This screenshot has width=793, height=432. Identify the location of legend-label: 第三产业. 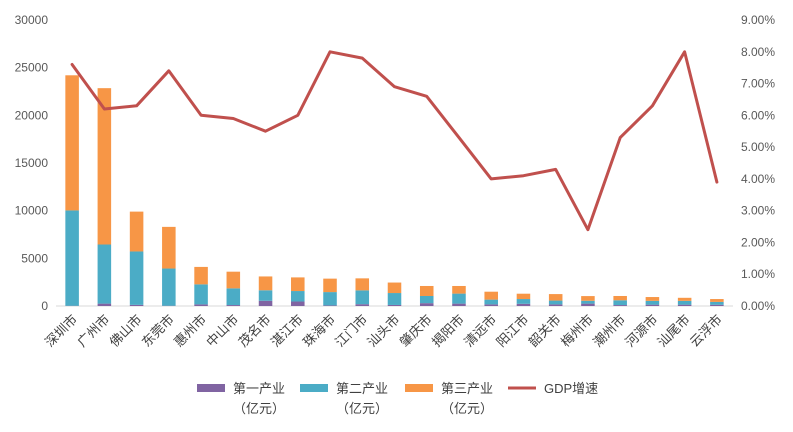
(467, 388).